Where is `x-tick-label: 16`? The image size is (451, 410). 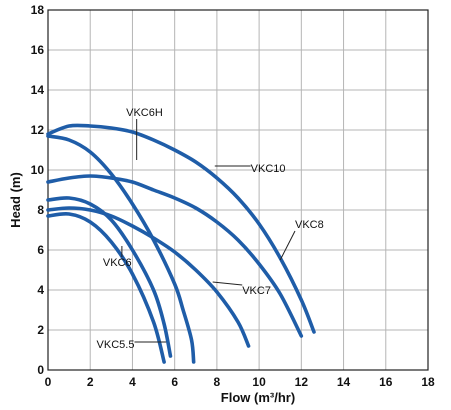 x-tick-label: 16 is located at coordinates (386, 382).